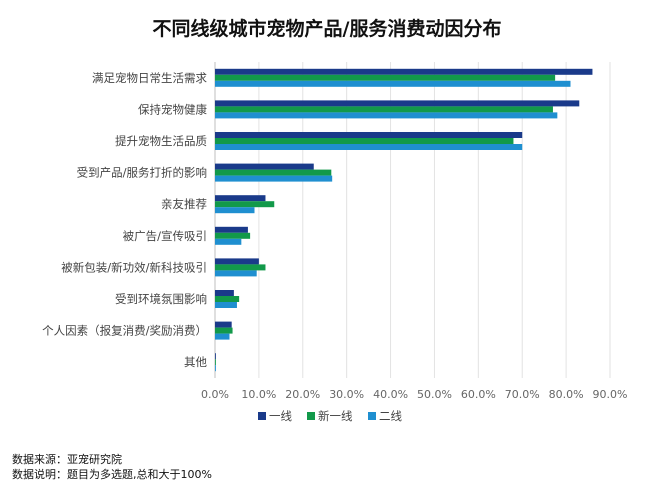 This screenshot has height=489, width=654. Describe the element at coordinates (390, 416) in the screenshot. I see `legend-label: 二线` at that location.